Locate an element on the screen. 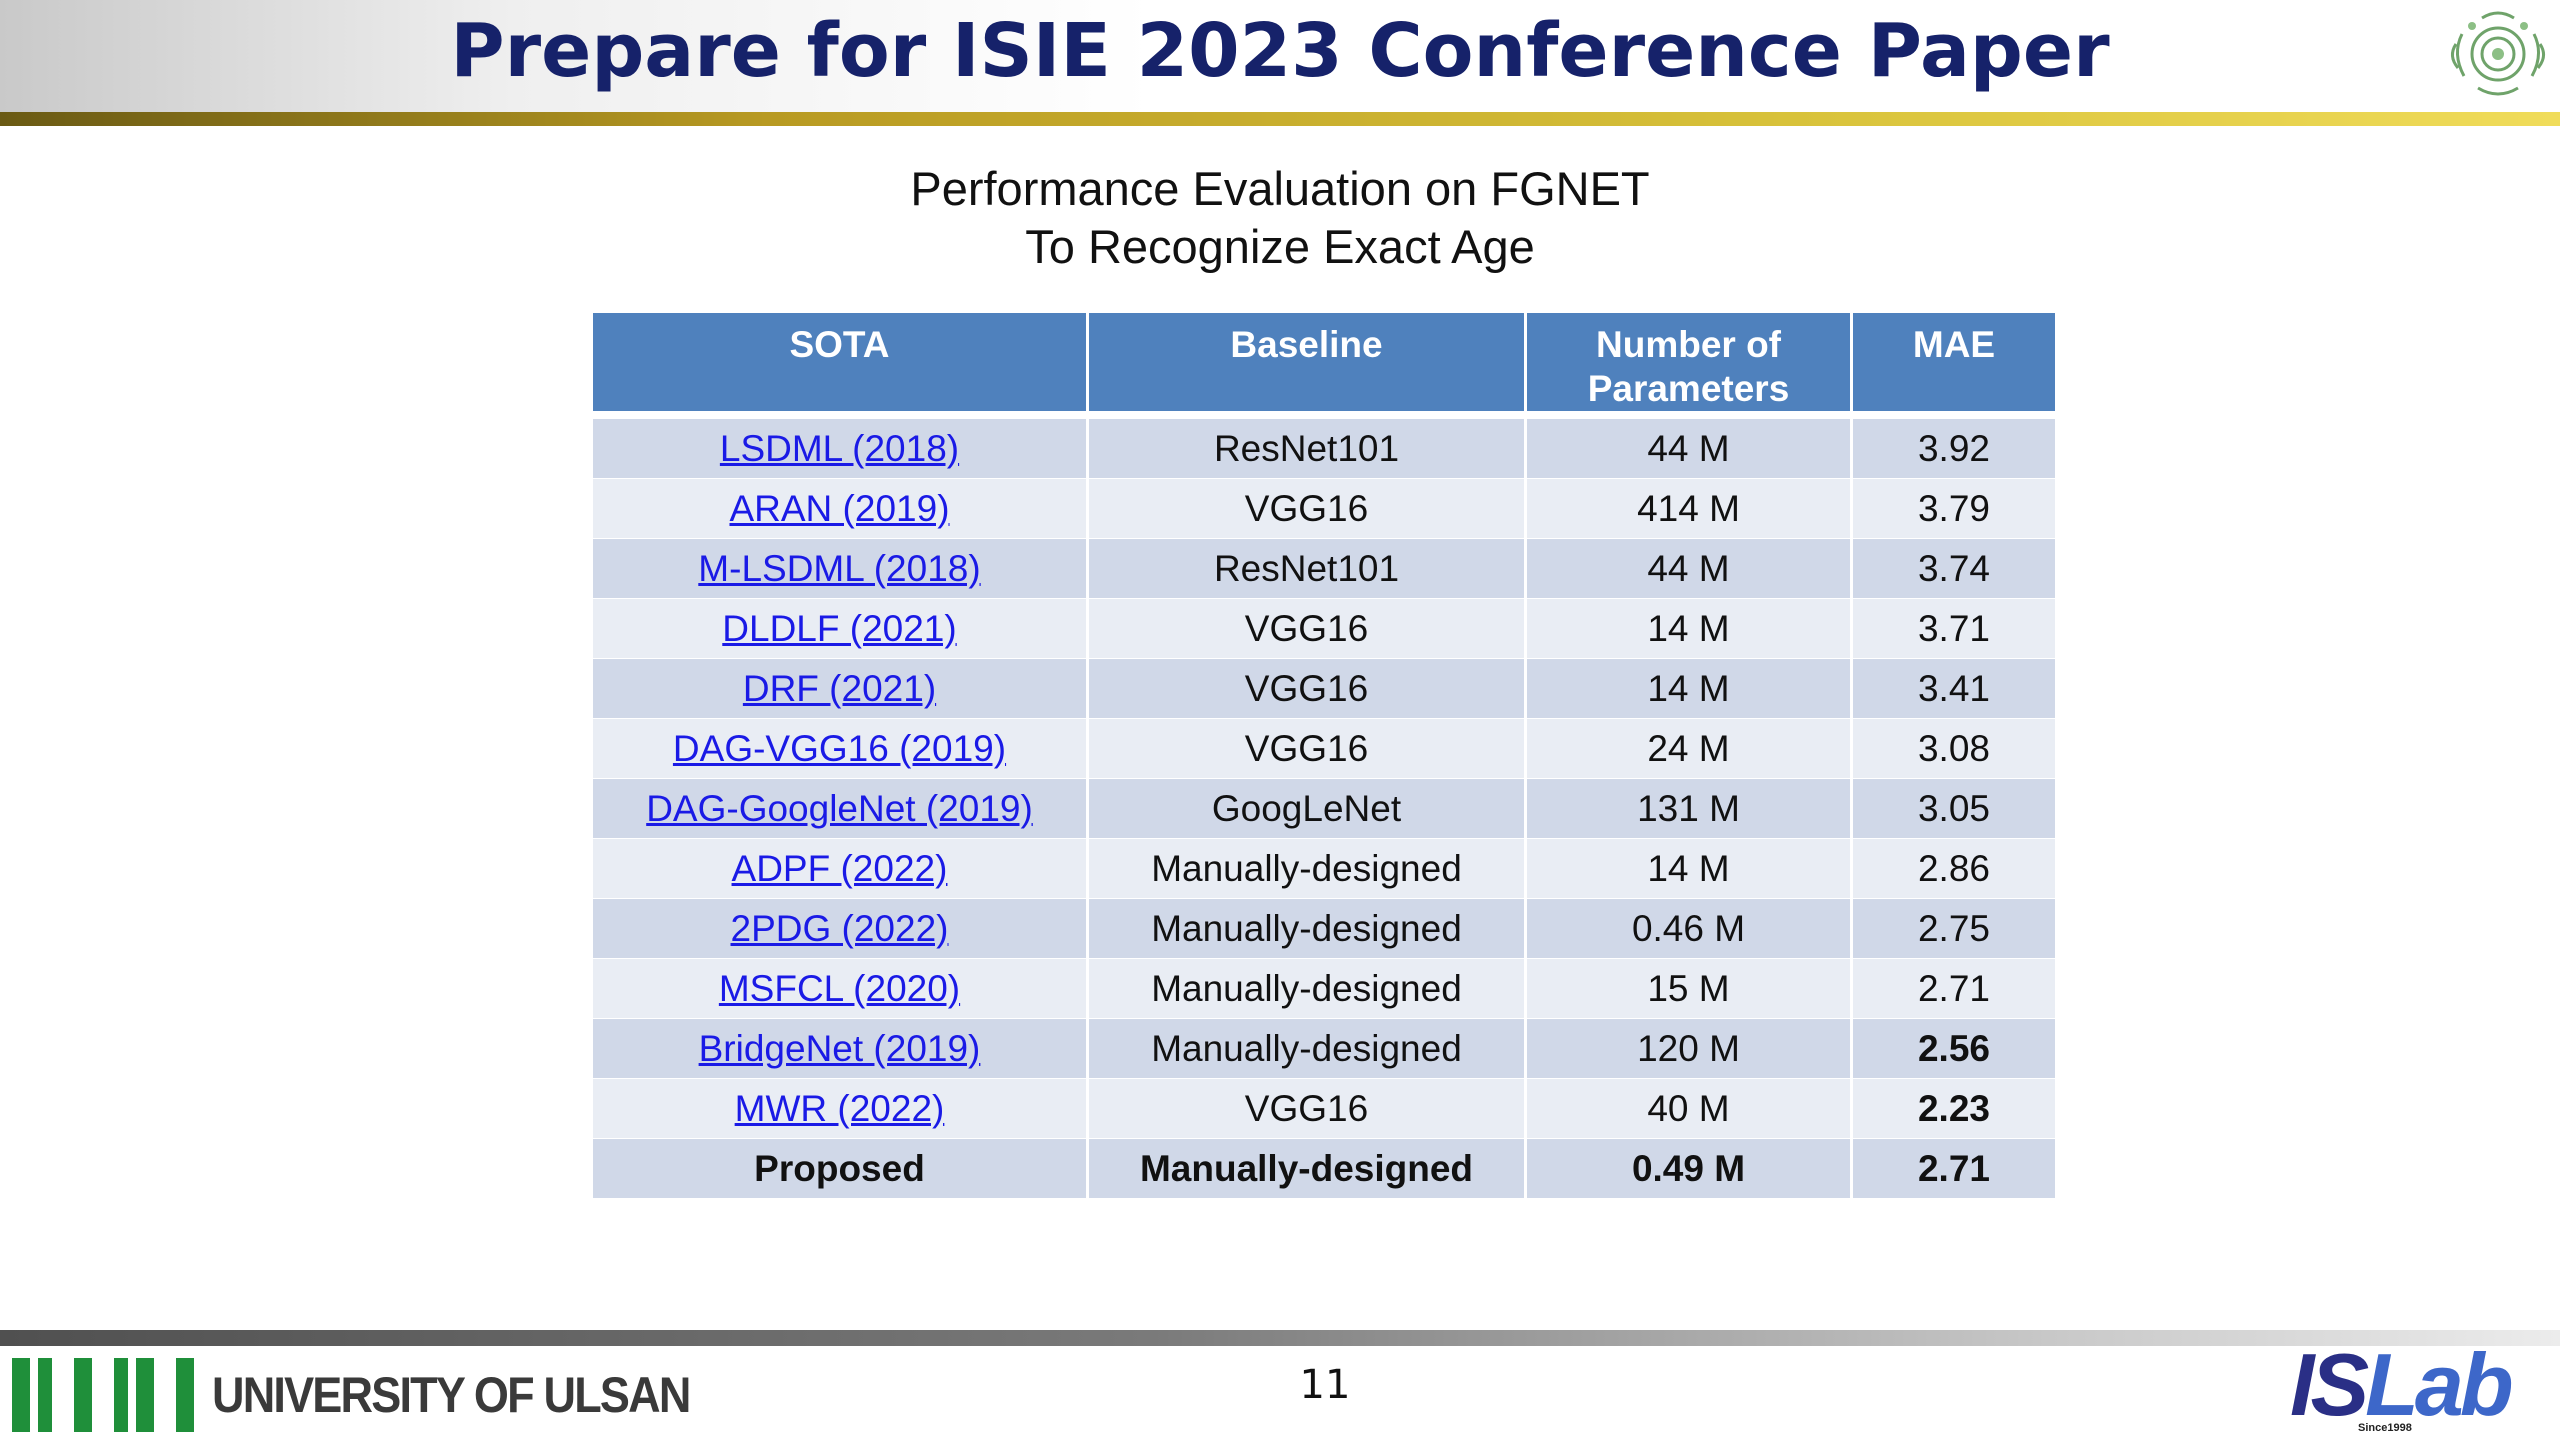 This screenshot has width=2560, height=1440. islab-wordmark: ISLab is located at coordinates (2402, 1385).